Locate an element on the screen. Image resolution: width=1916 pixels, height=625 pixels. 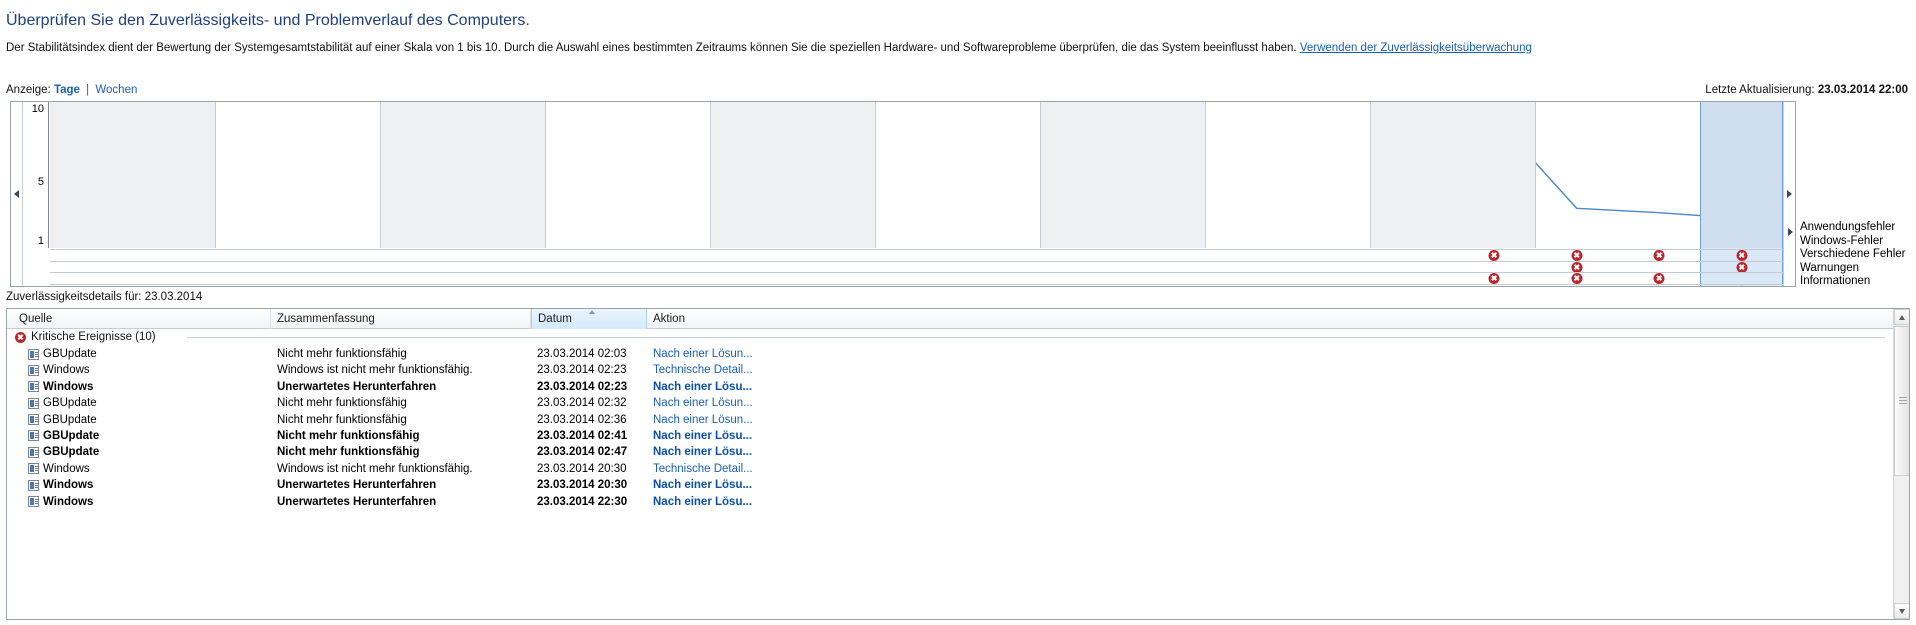
event-row-warnungen is located at coordinates (916, 284).